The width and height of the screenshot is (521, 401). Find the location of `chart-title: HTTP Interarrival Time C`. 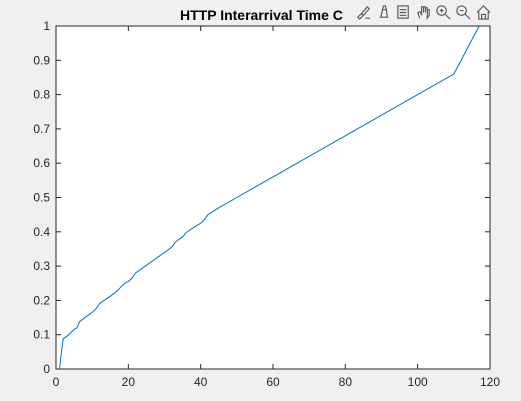

chart-title: HTTP Interarrival Time C is located at coordinates (261, 15).